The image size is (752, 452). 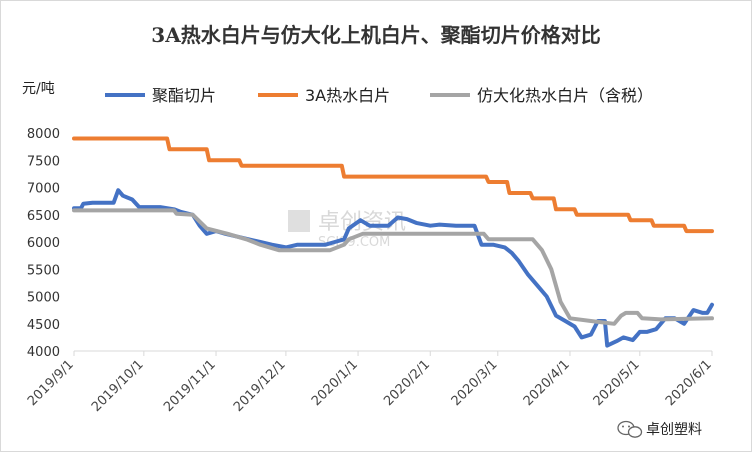 I want to click on y-tick-label: 4000, so click(x=43, y=352).